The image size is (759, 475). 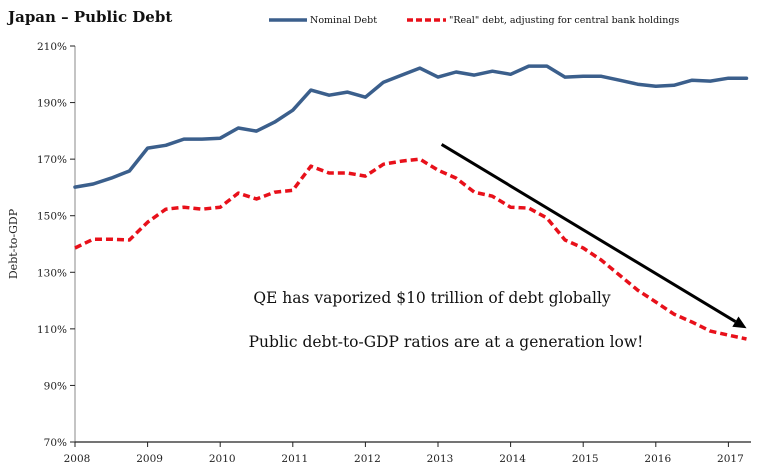 I want to click on y-tick-label: 70%, so click(x=55, y=443).